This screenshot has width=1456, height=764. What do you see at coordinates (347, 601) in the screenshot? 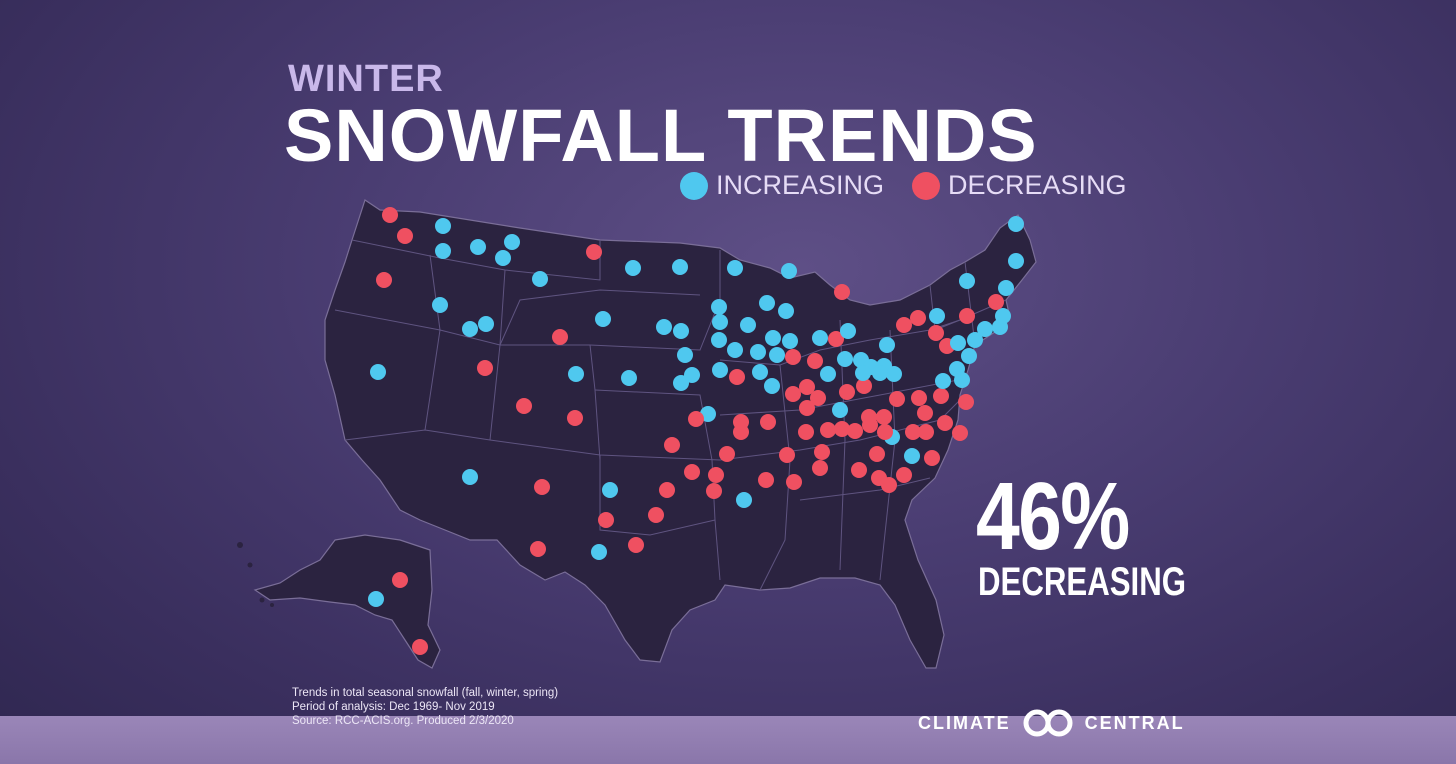
I see `alaska-shape` at bounding box center [347, 601].